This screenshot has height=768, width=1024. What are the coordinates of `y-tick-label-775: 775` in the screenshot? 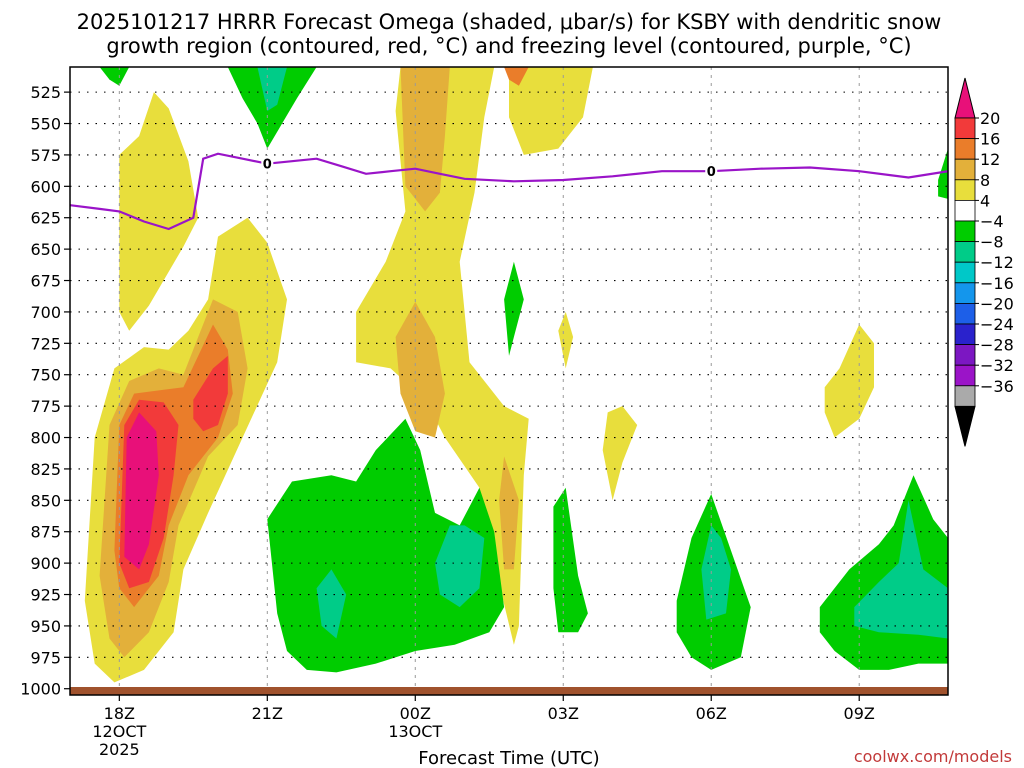 It's located at (45, 406).